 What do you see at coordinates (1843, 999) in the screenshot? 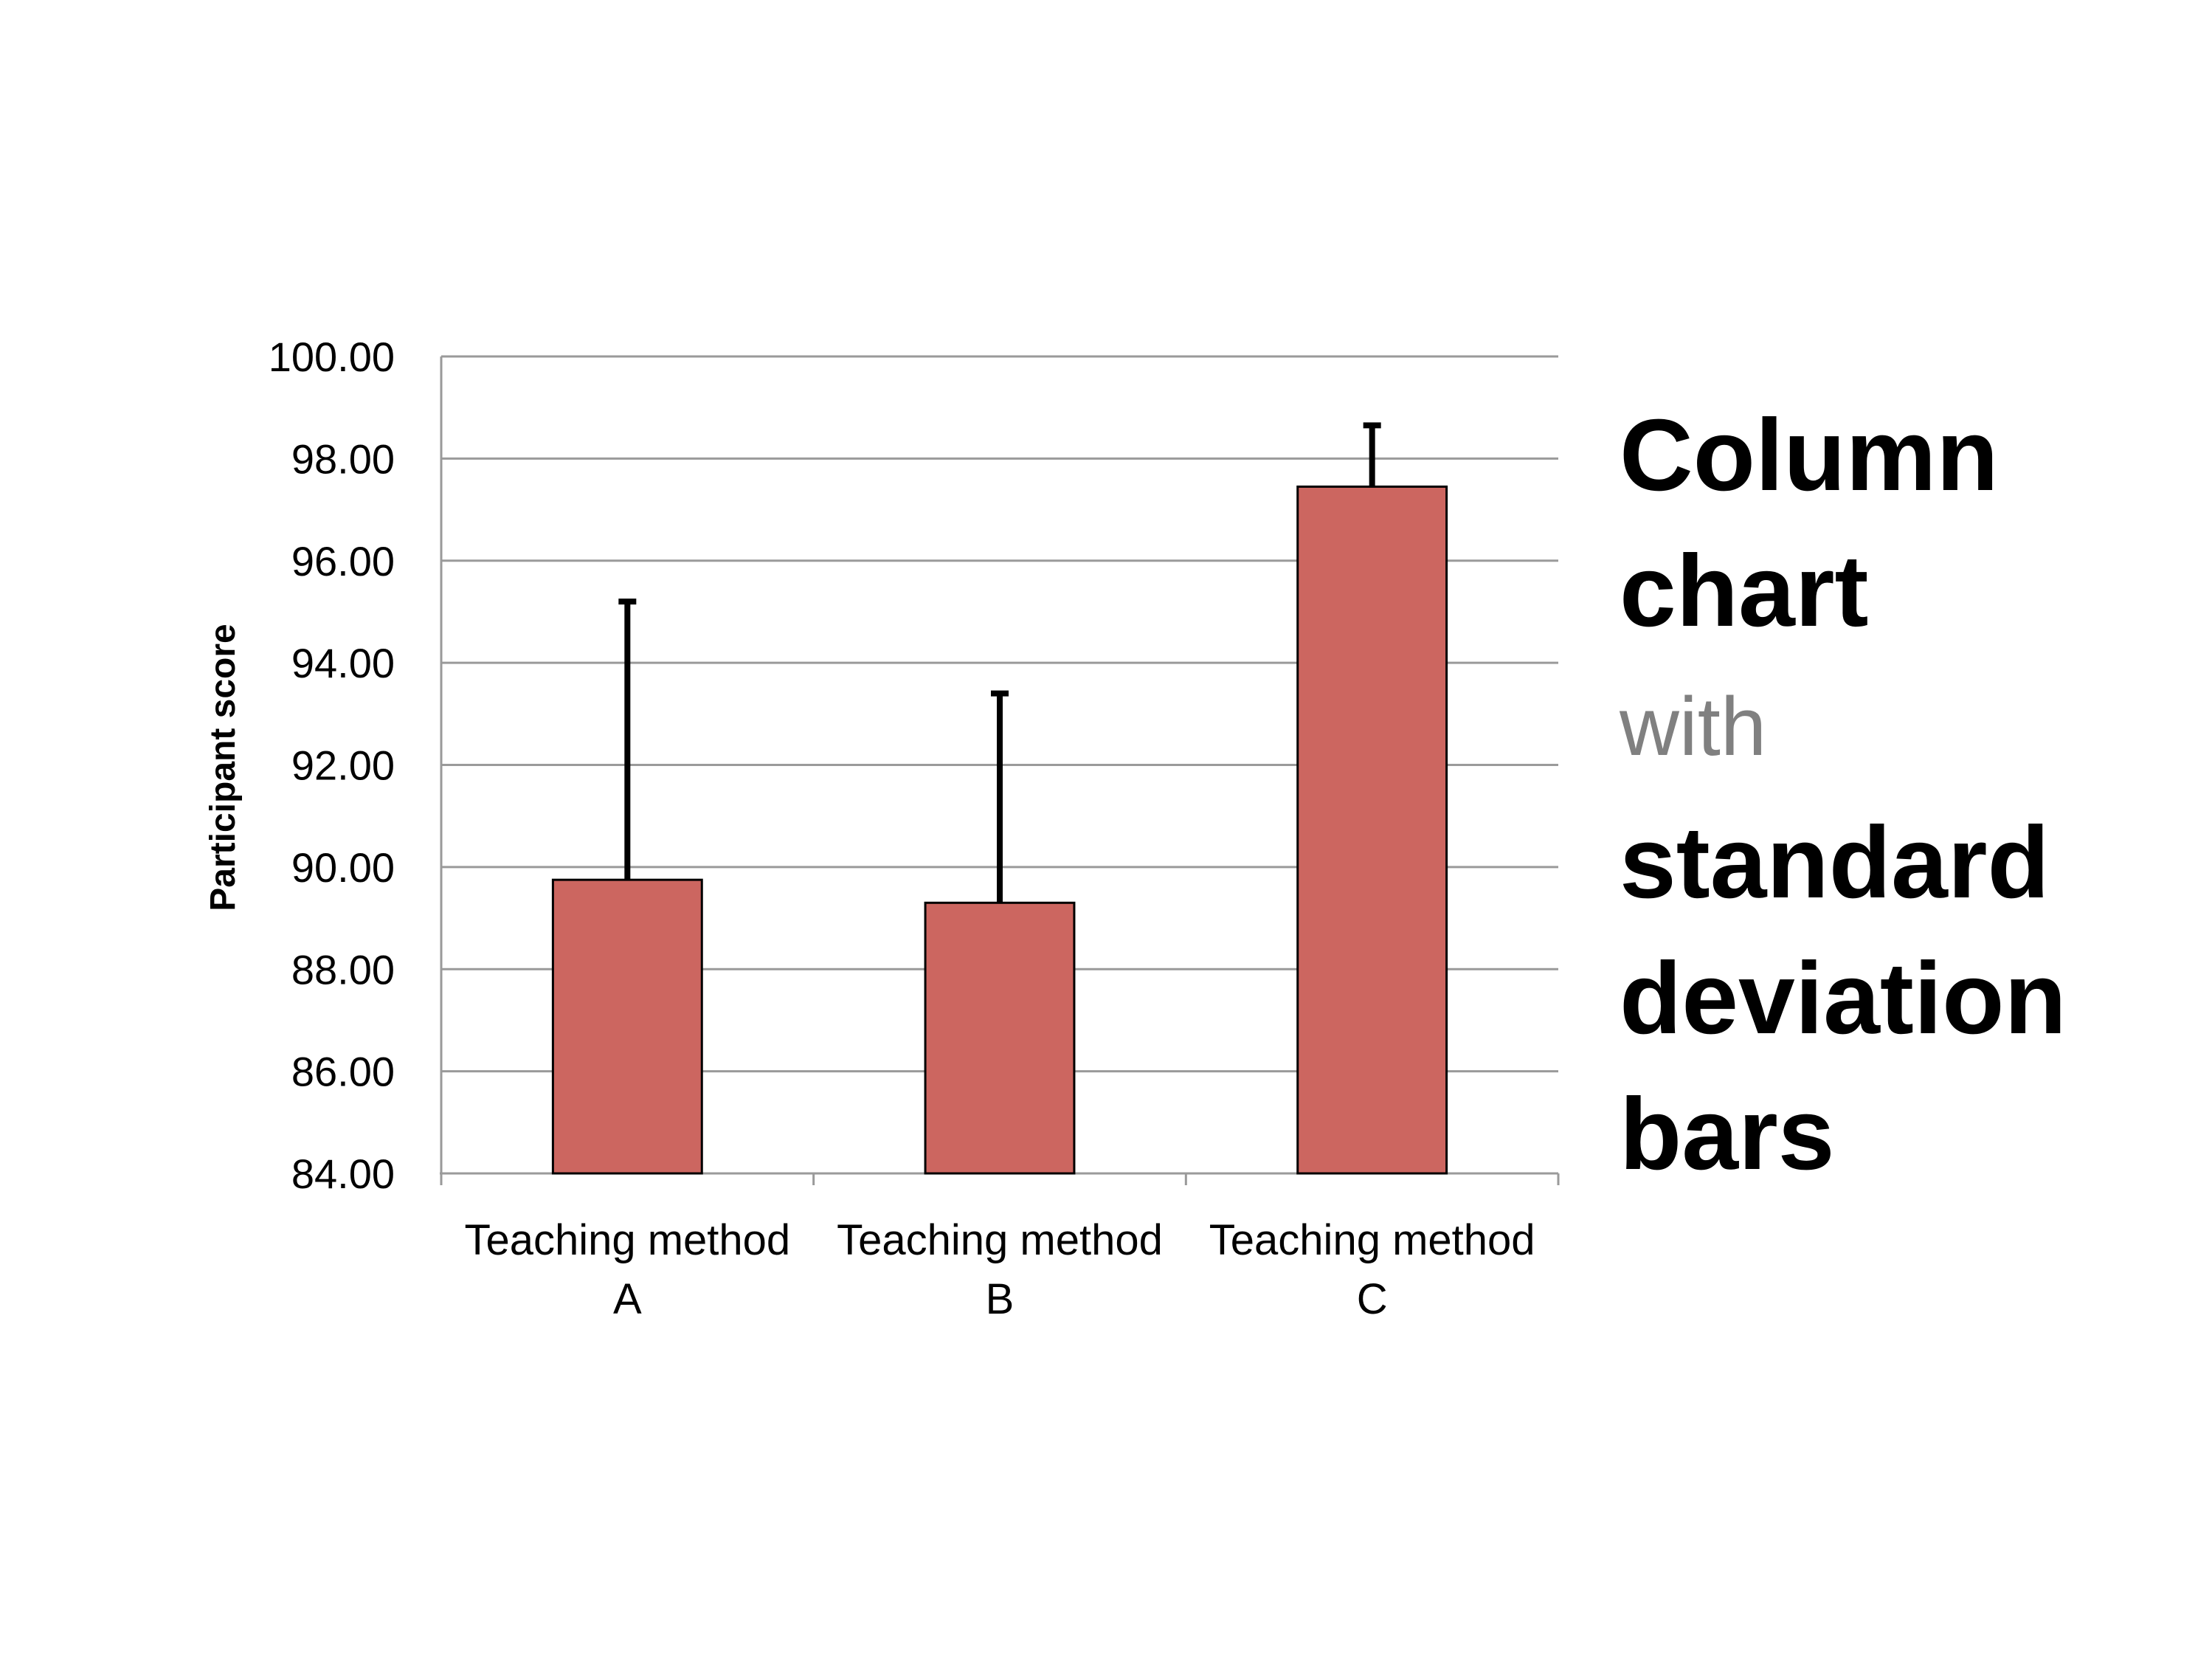
I see `side-title-line-5: deviation` at bounding box center [1843, 999].